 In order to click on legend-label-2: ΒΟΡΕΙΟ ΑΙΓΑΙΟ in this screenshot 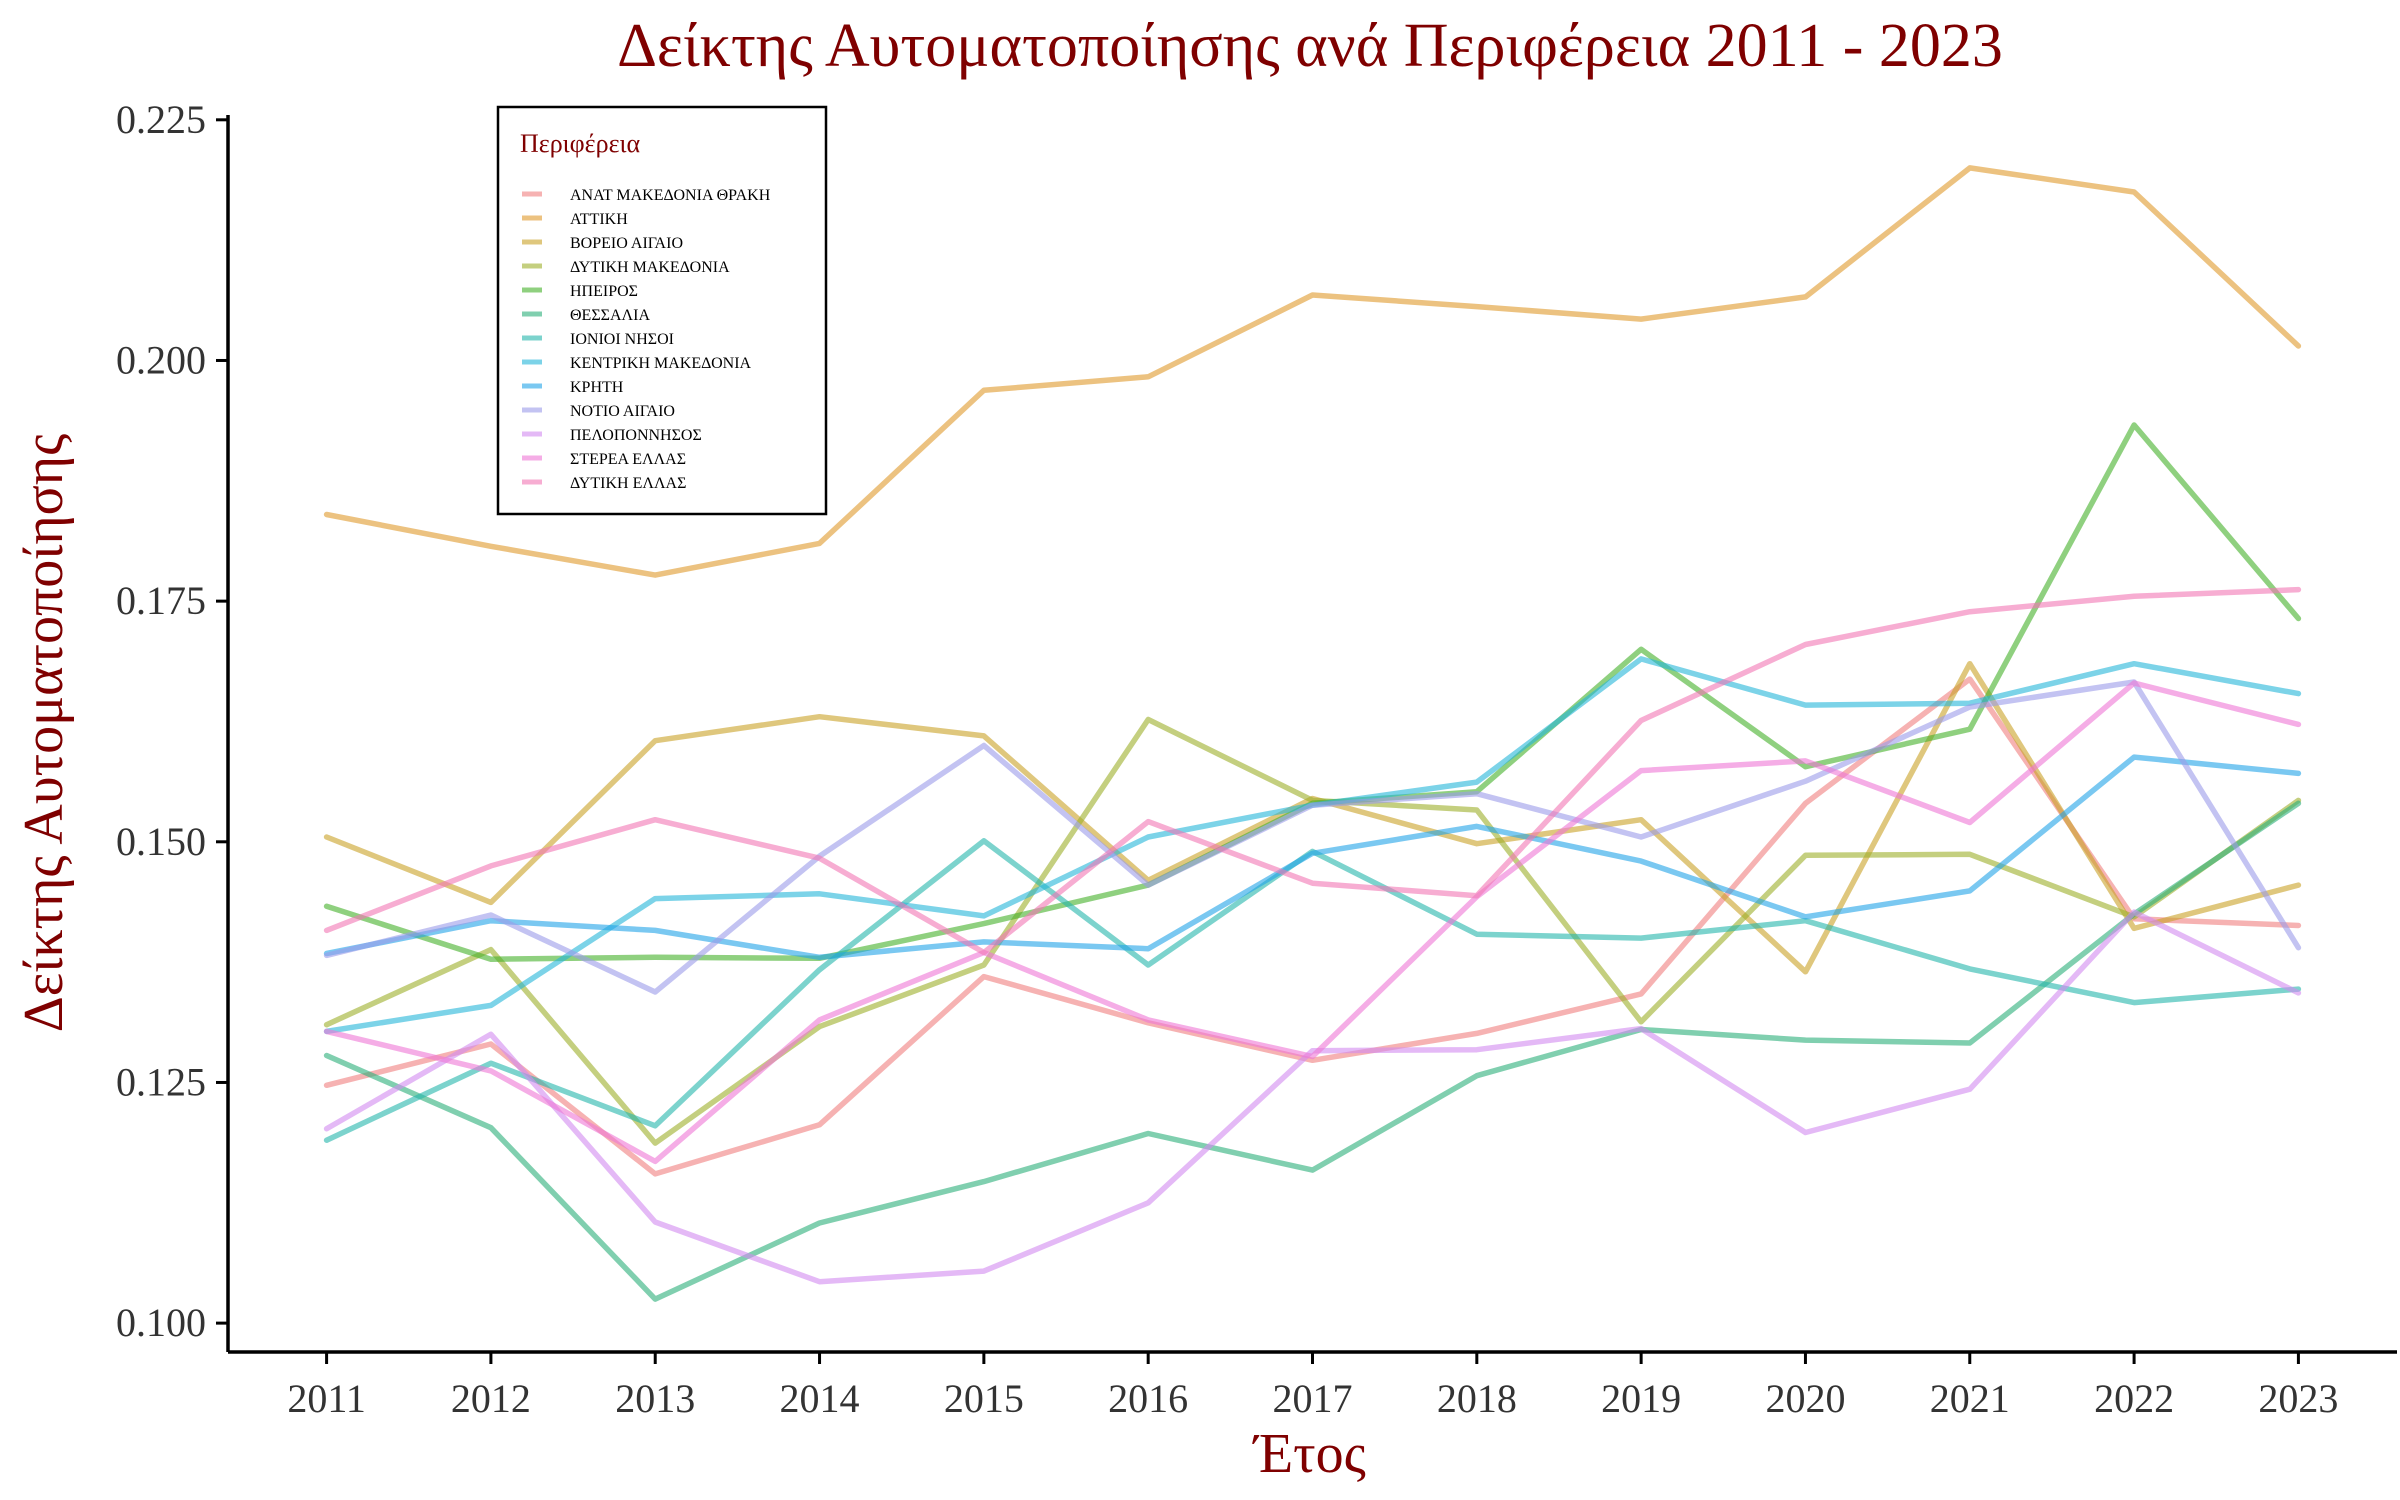, I will do `click(626, 243)`.